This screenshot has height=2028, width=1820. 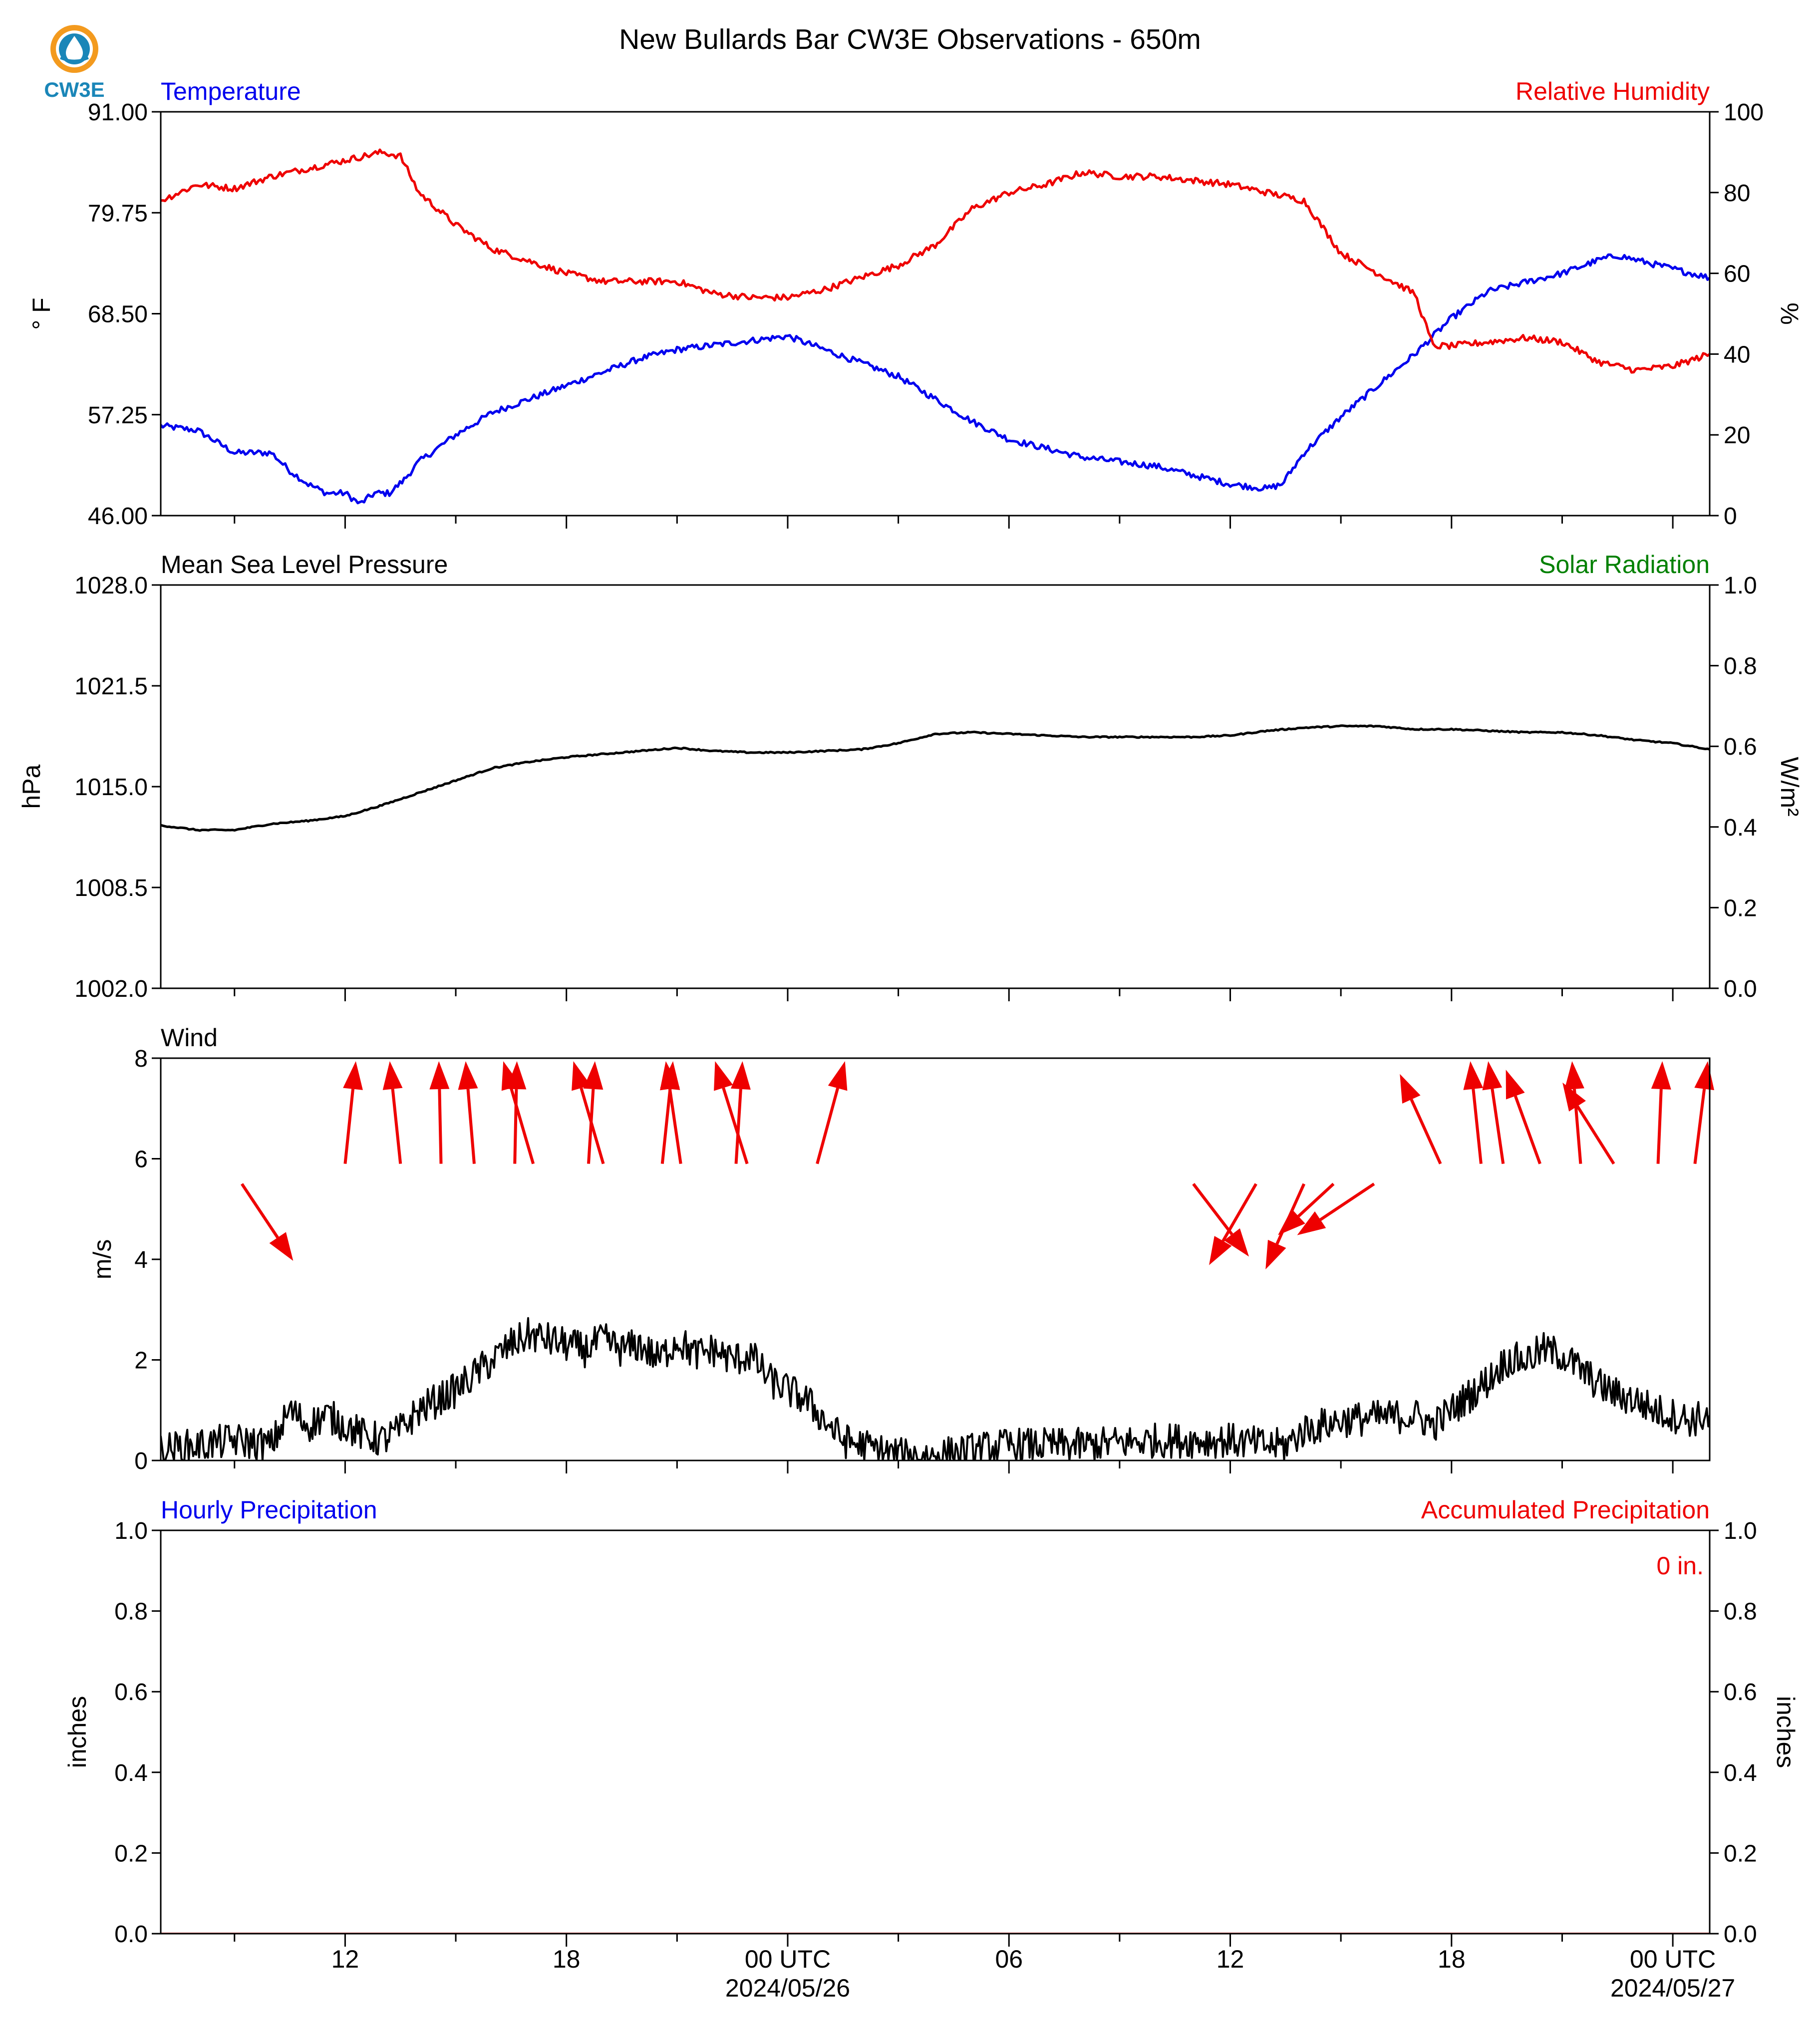 What do you see at coordinates (1740, 1531) in the screenshot?
I see `y-tick-label-right: 1.0` at bounding box center [1740, 1531].